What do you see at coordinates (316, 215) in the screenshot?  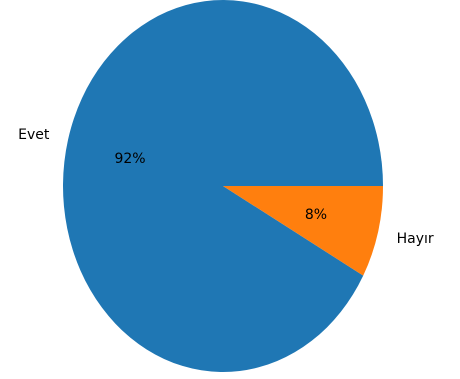 I see `percent-label-hayır: 8%` at bounding box center [316, 215].